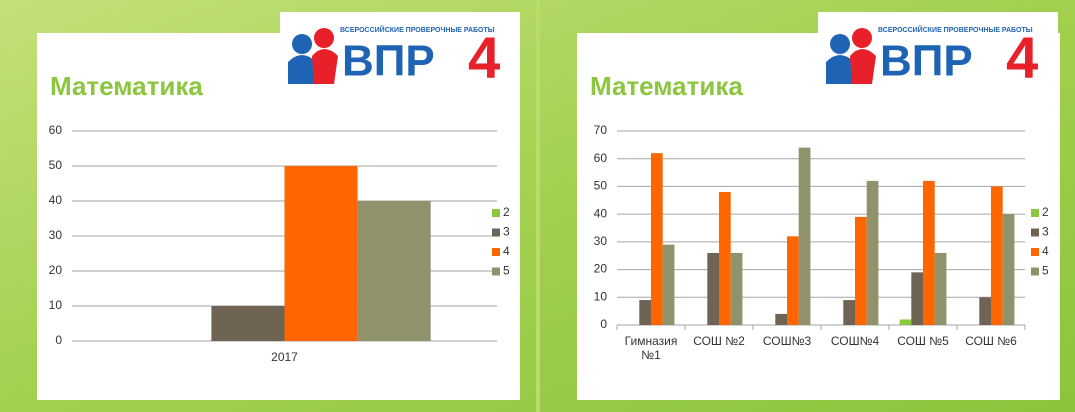 The height and width of the screenshot is (412, 1075). Describe the element at coordinates (601, 130) in the screenshot. I see `y-tick-label: 70` at that location.